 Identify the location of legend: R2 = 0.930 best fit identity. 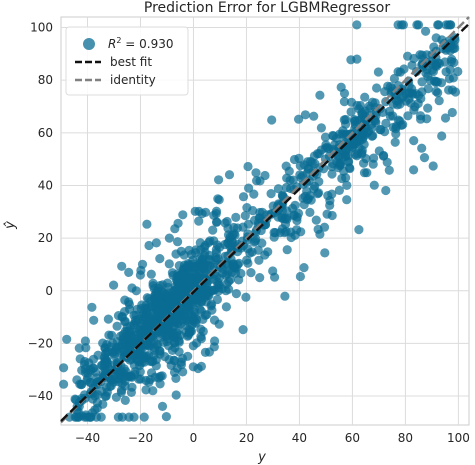
(127, 61).